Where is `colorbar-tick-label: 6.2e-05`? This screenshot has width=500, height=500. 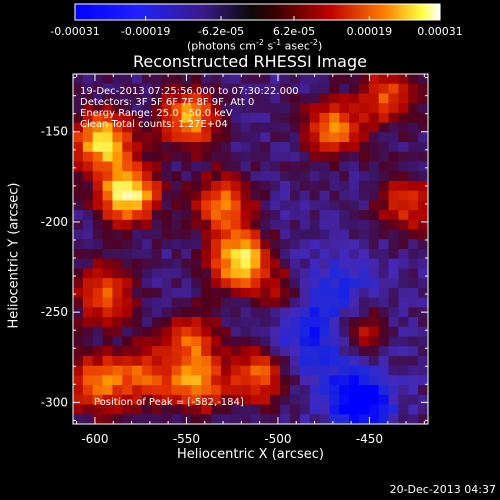
colorbar-tick-label: 6.2e-05 is located at coordinates (294, 31).